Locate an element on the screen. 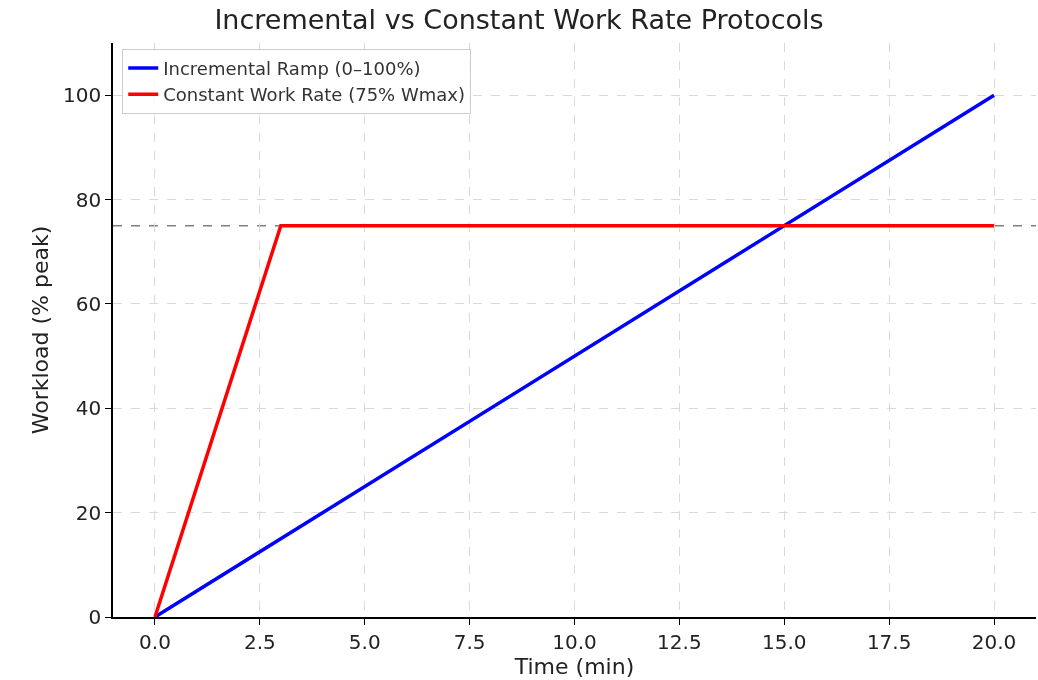 The height and width of the screenshot is (680, 1038). x-tick-label: 12.5 is located at coordinates (679, 641).